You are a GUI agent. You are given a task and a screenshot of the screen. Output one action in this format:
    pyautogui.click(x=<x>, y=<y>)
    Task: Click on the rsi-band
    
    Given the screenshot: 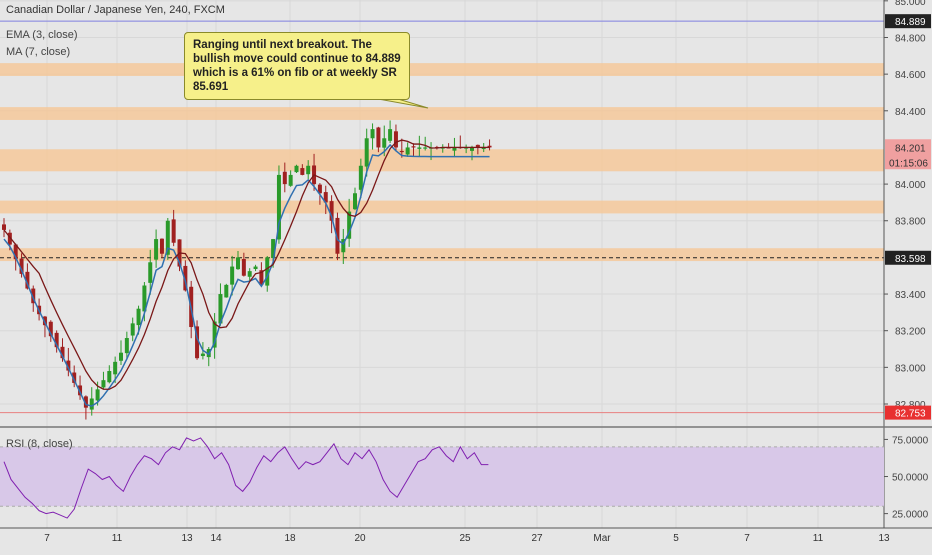 What is the action you would take?
    pyautogui.click(x=442, y=476)
    